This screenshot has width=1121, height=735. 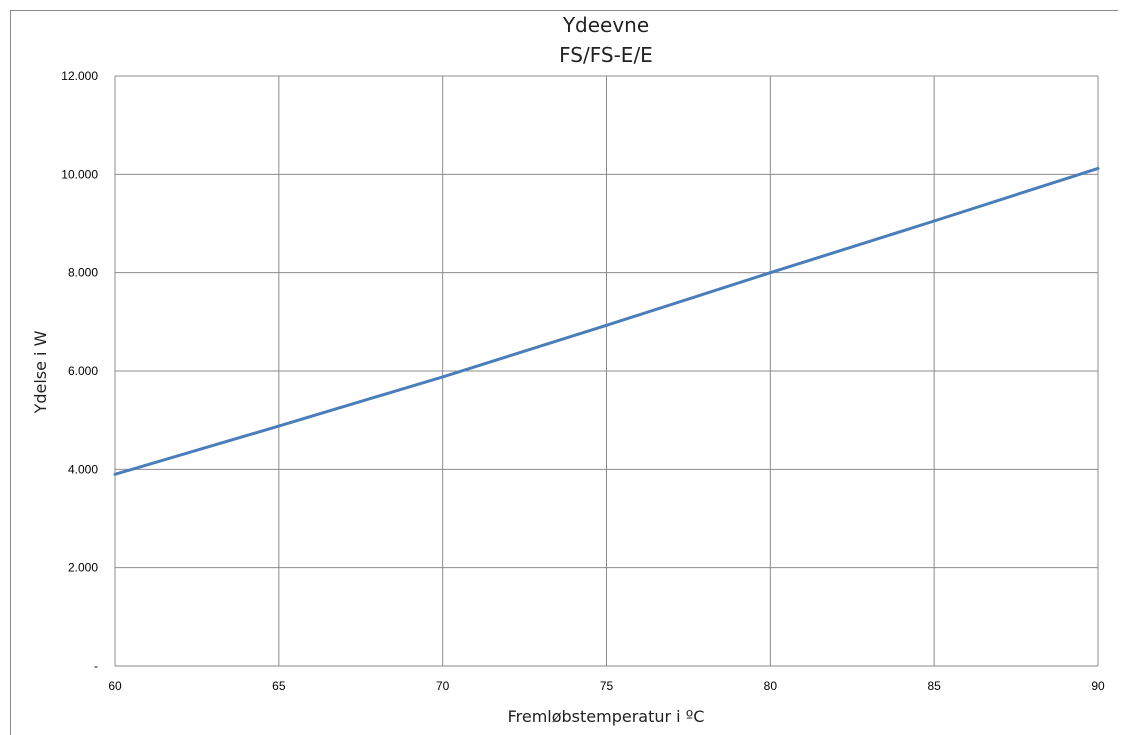 I want to click on y-tick-label: 6.000, so click(x=83, y=371).